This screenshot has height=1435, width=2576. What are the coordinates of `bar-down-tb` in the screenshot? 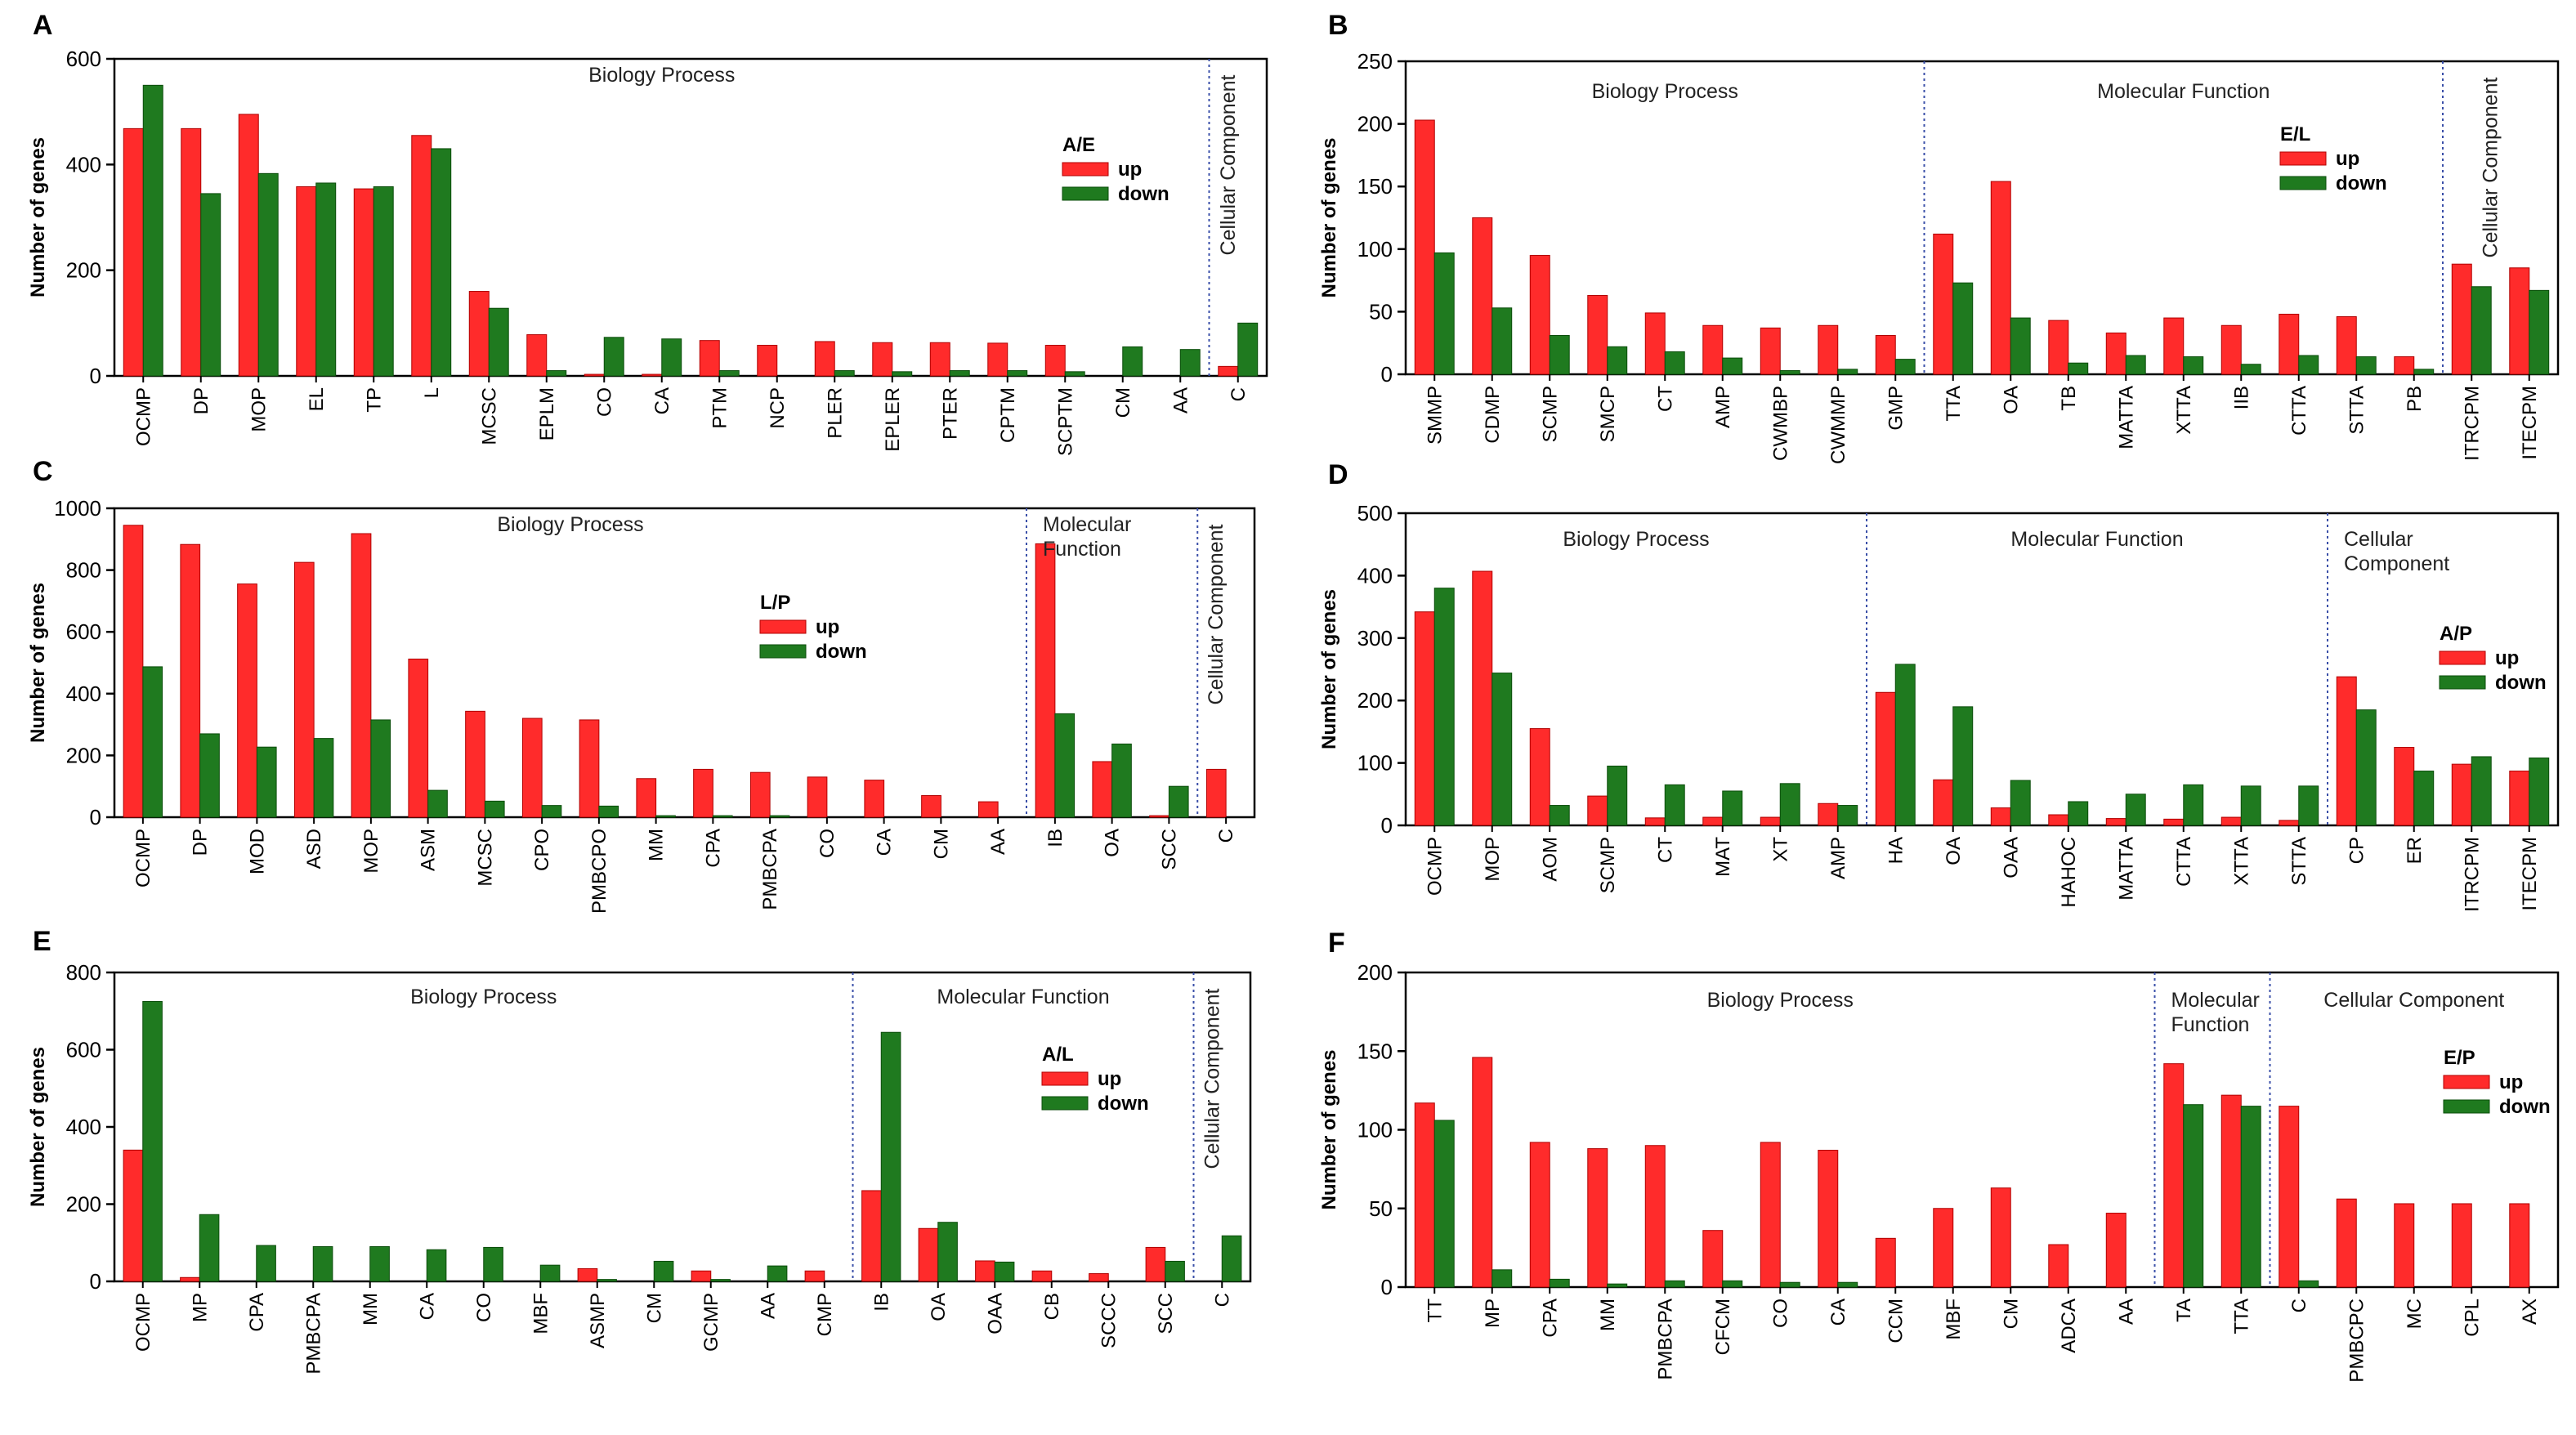 It's located at (2078, 368).